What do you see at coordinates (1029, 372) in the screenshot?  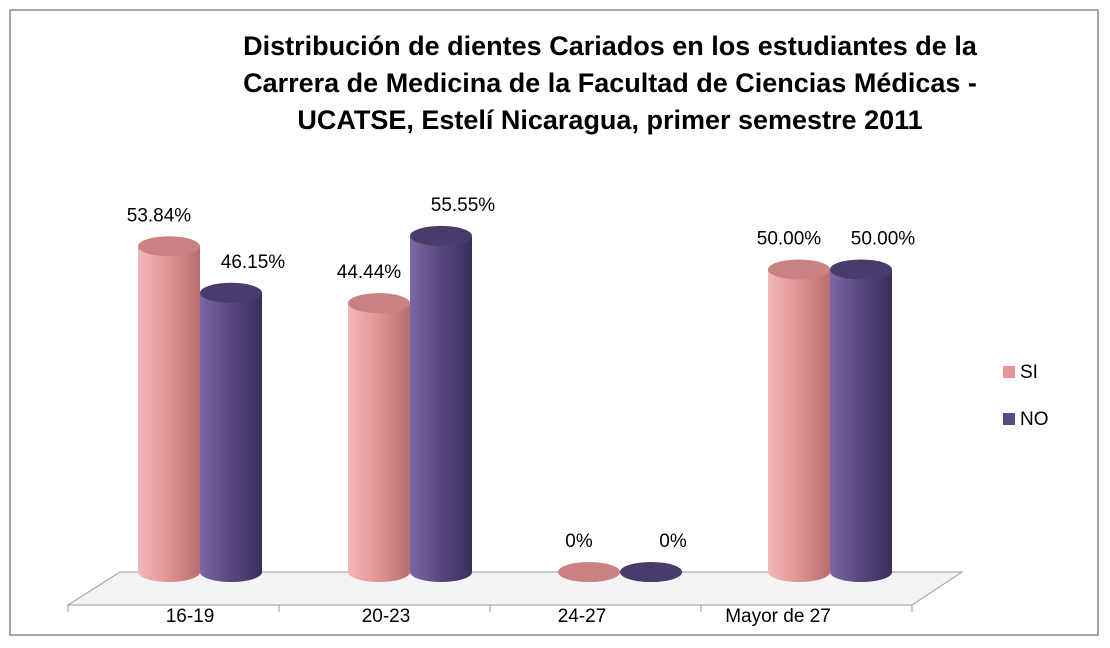 I see `legend-label: SI` at bounding box center [1029, 372].